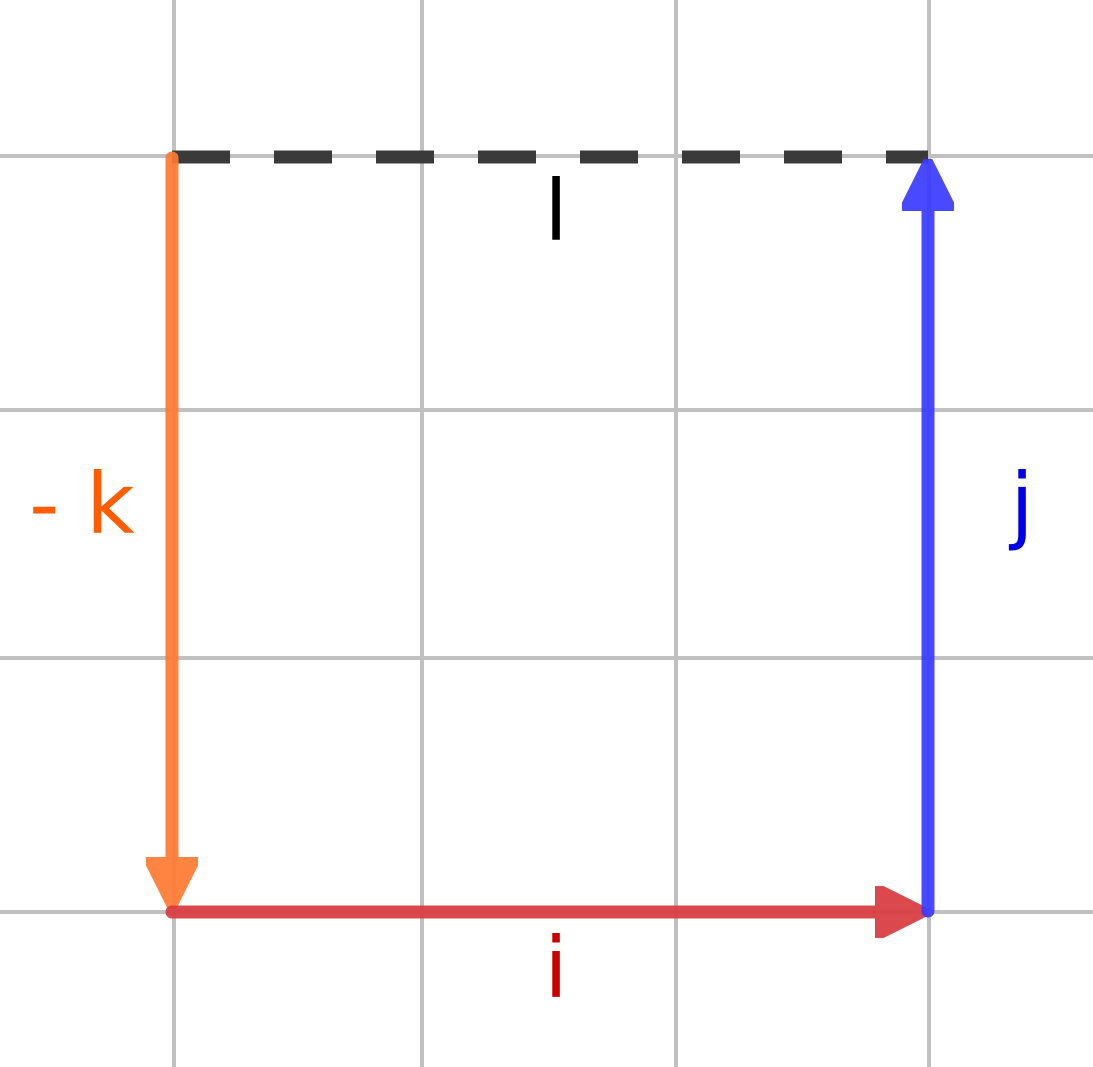 This screenshot has width=1093, height=1067. I want to click on vector-i-label: i, so click(555, 968).